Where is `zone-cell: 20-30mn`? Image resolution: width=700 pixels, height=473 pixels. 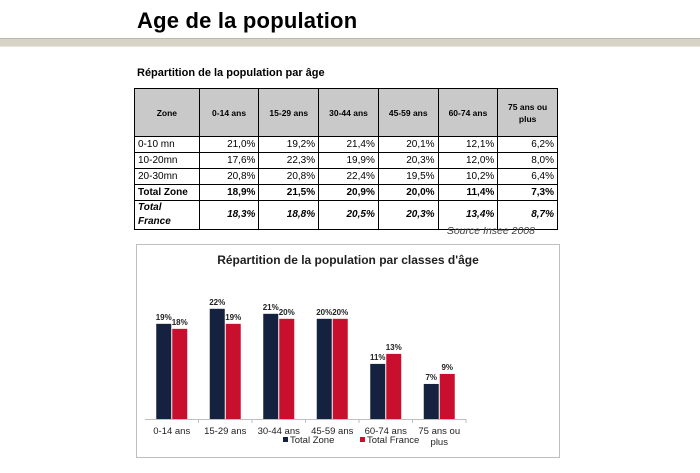 zone-cell: 20-30mn is located at coordinates (167, 176).